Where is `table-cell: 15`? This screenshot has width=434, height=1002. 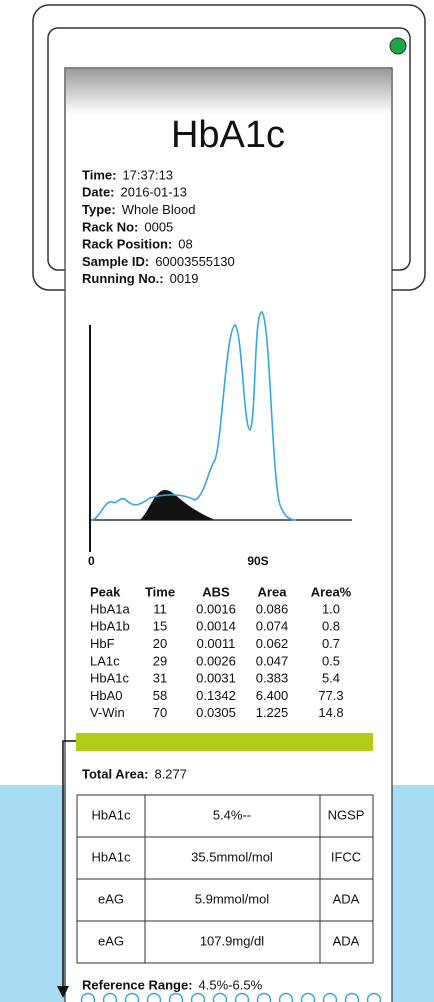
table-cell: 15 is located at coordinates (160, 626).